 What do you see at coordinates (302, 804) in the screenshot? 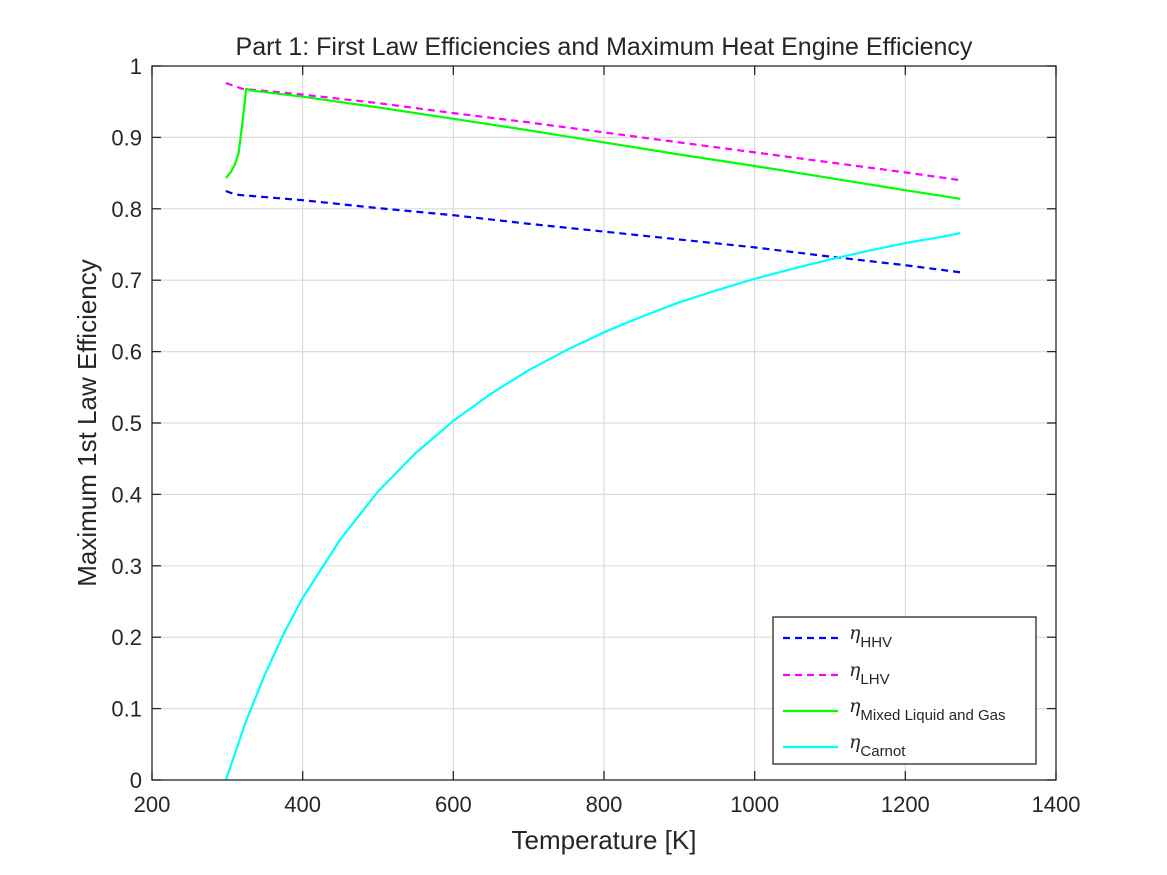
I see `x-tick-label: 400` at bounding box center [302, 804].